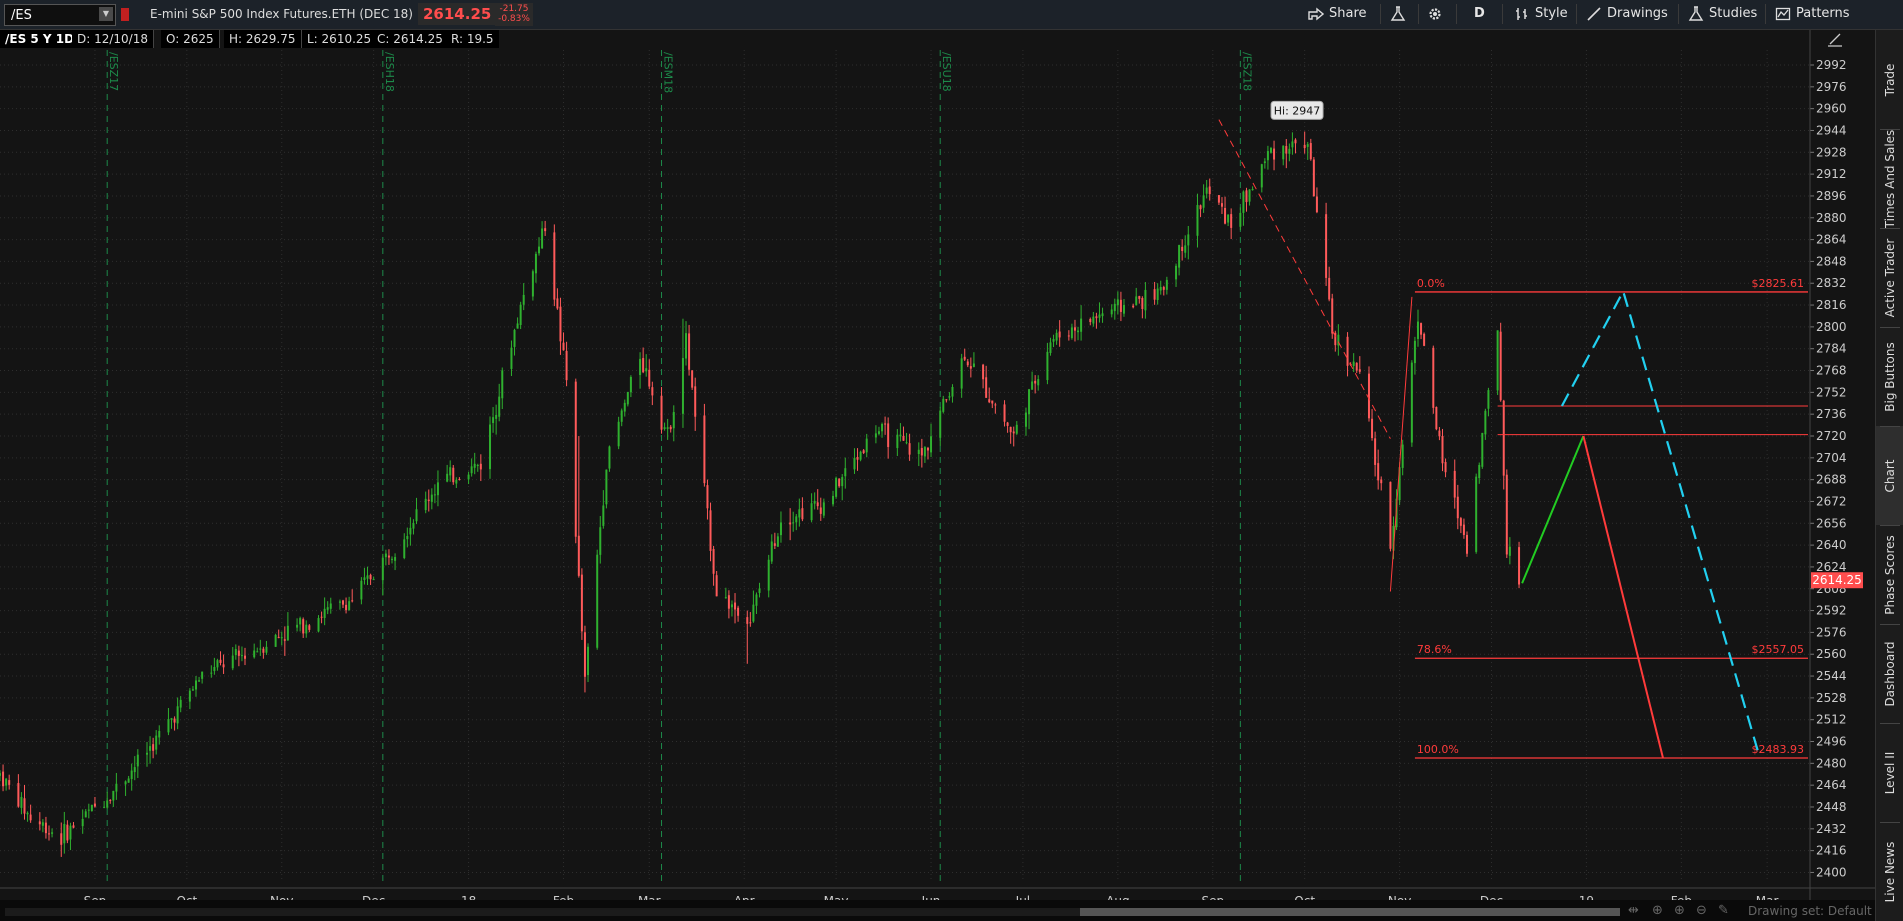  Describe the element at coordinates (1679, 910) in the screenshot. I see `zoom-in-icon: ⊕` at that location.